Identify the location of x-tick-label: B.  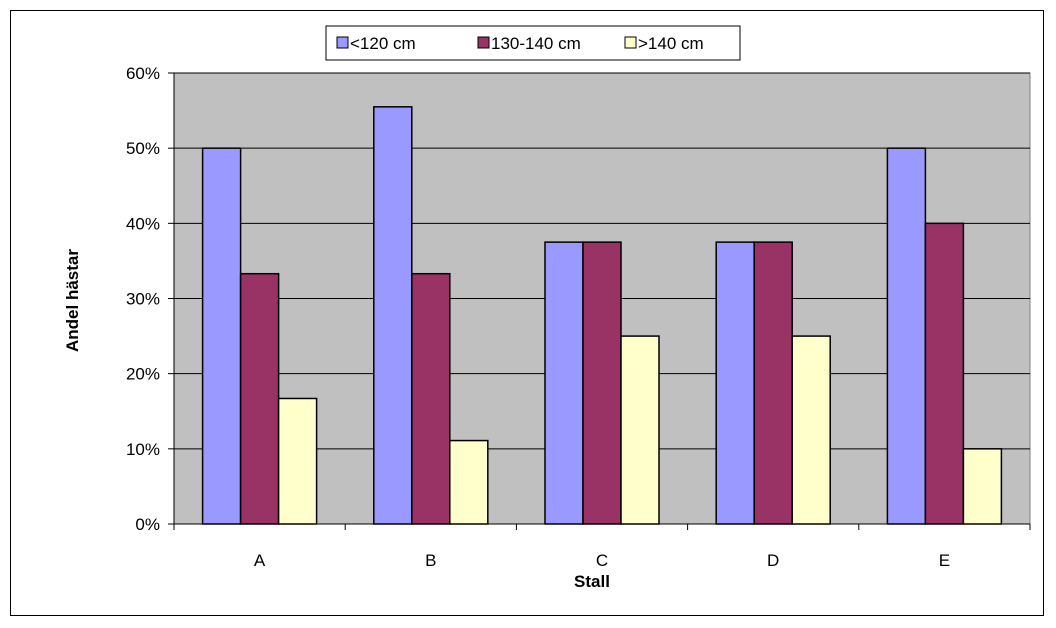
(430, 560).